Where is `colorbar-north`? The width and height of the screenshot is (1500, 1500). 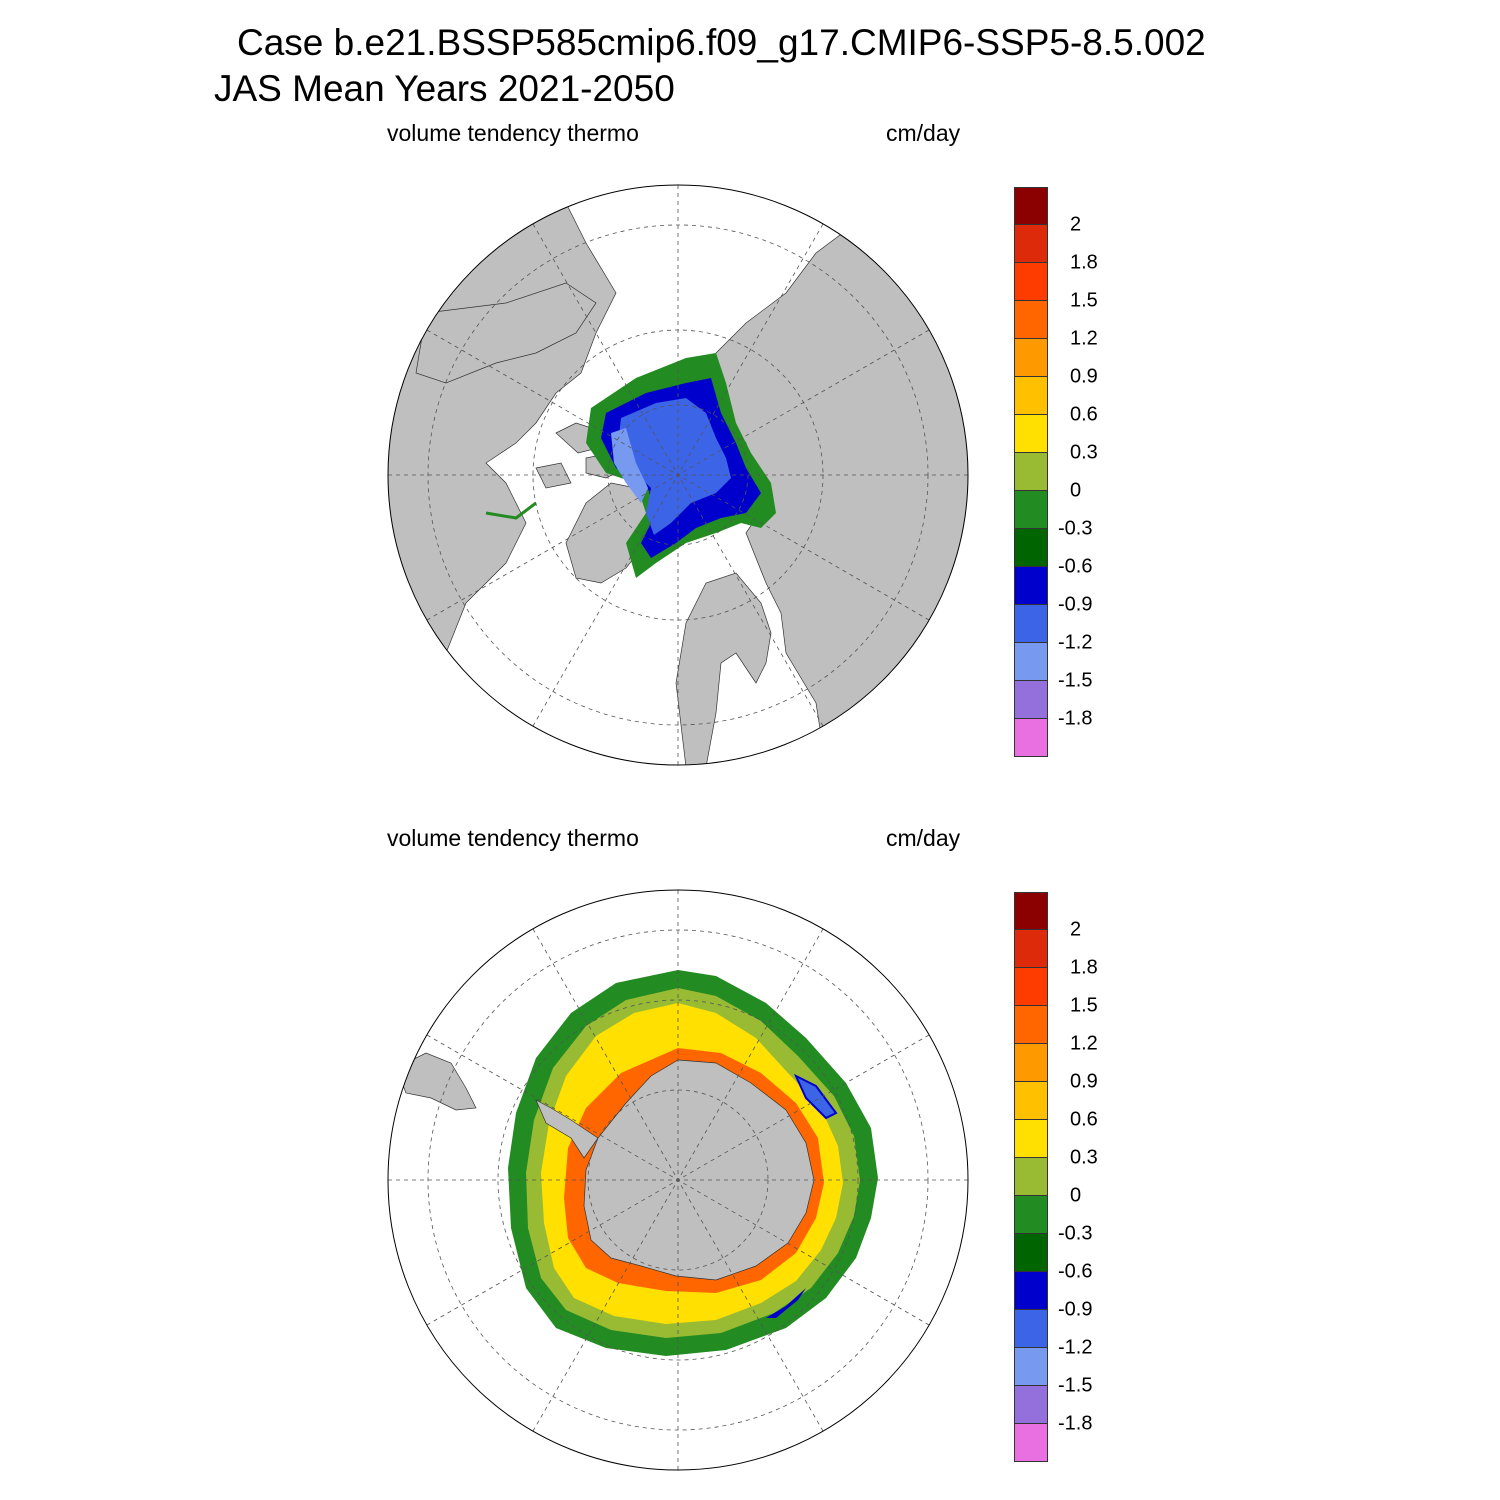 colorbar-north is located at coordinates (1031, 472).